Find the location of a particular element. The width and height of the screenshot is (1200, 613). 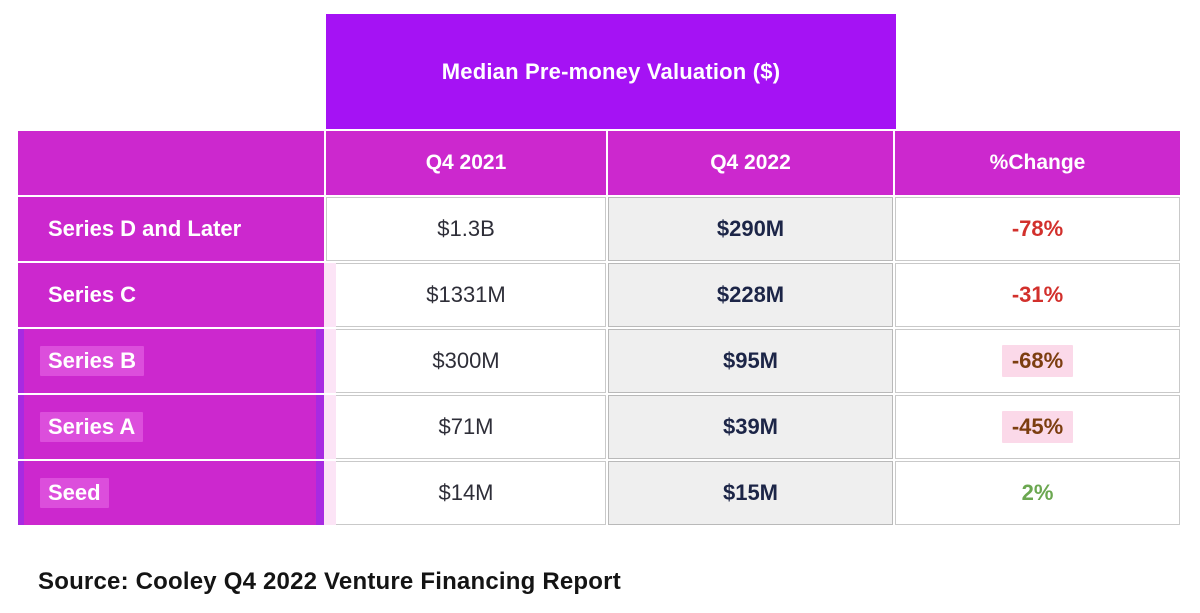

change-value: -45% is located at coordinates (1037, 427).